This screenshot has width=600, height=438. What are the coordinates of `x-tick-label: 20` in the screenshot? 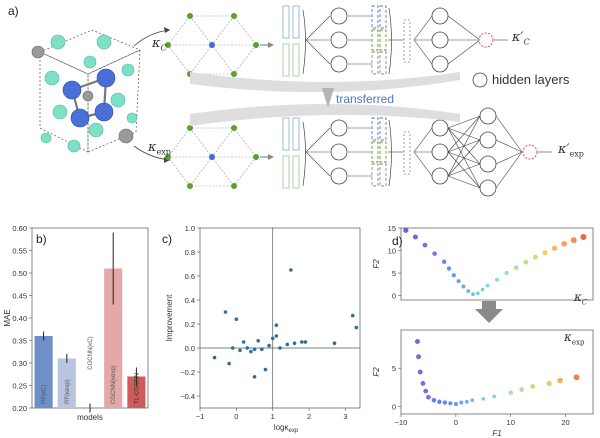 It's located at (565, 422).